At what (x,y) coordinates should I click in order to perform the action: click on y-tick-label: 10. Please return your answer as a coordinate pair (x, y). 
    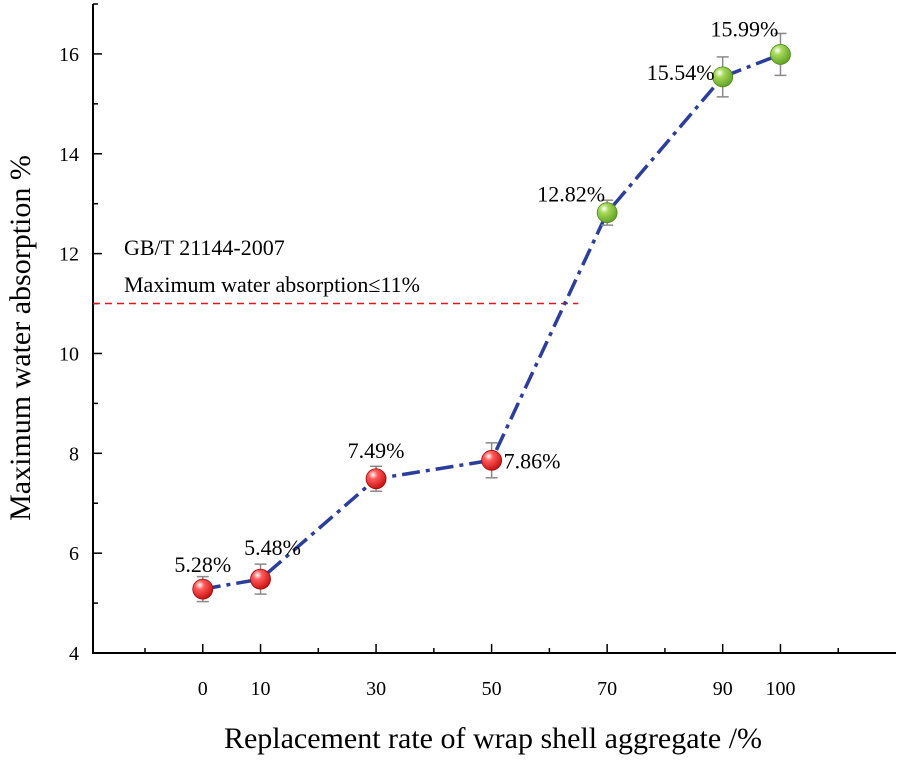
    Looking at the image, I should click on (69, 354).